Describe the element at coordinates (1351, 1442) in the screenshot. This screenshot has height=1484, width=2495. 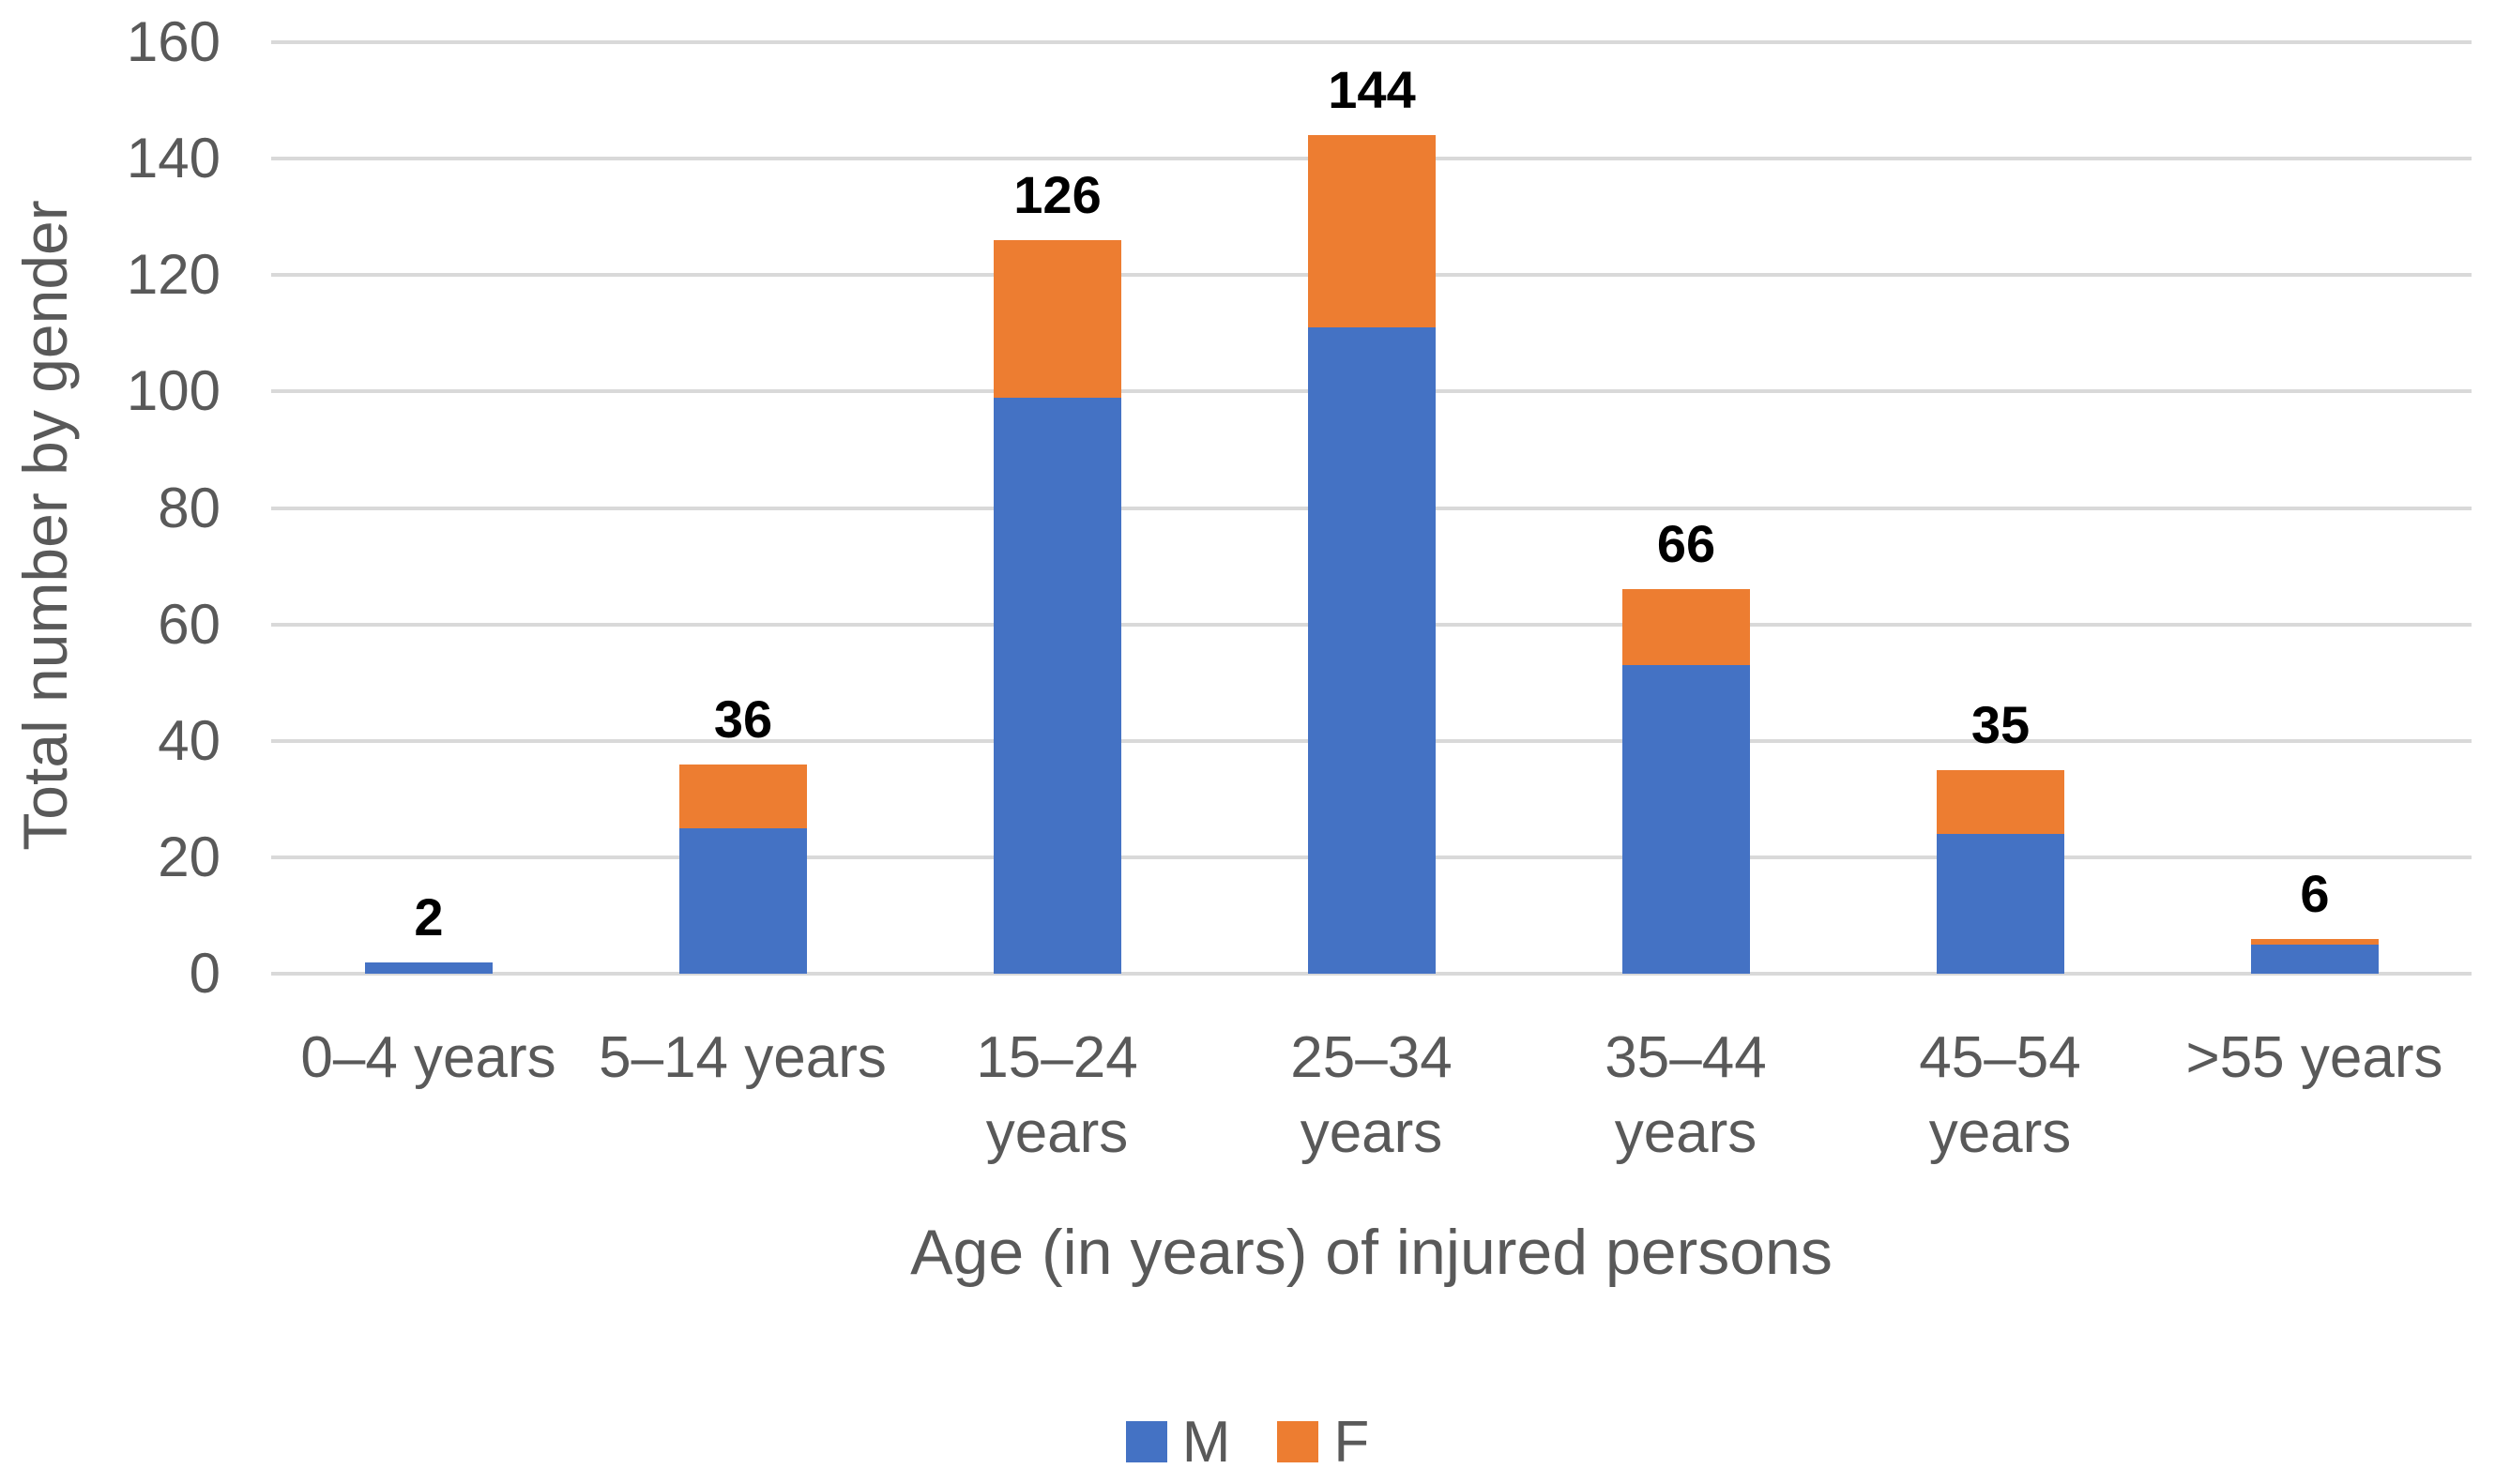
I see `legend-label-f: F` at that location.